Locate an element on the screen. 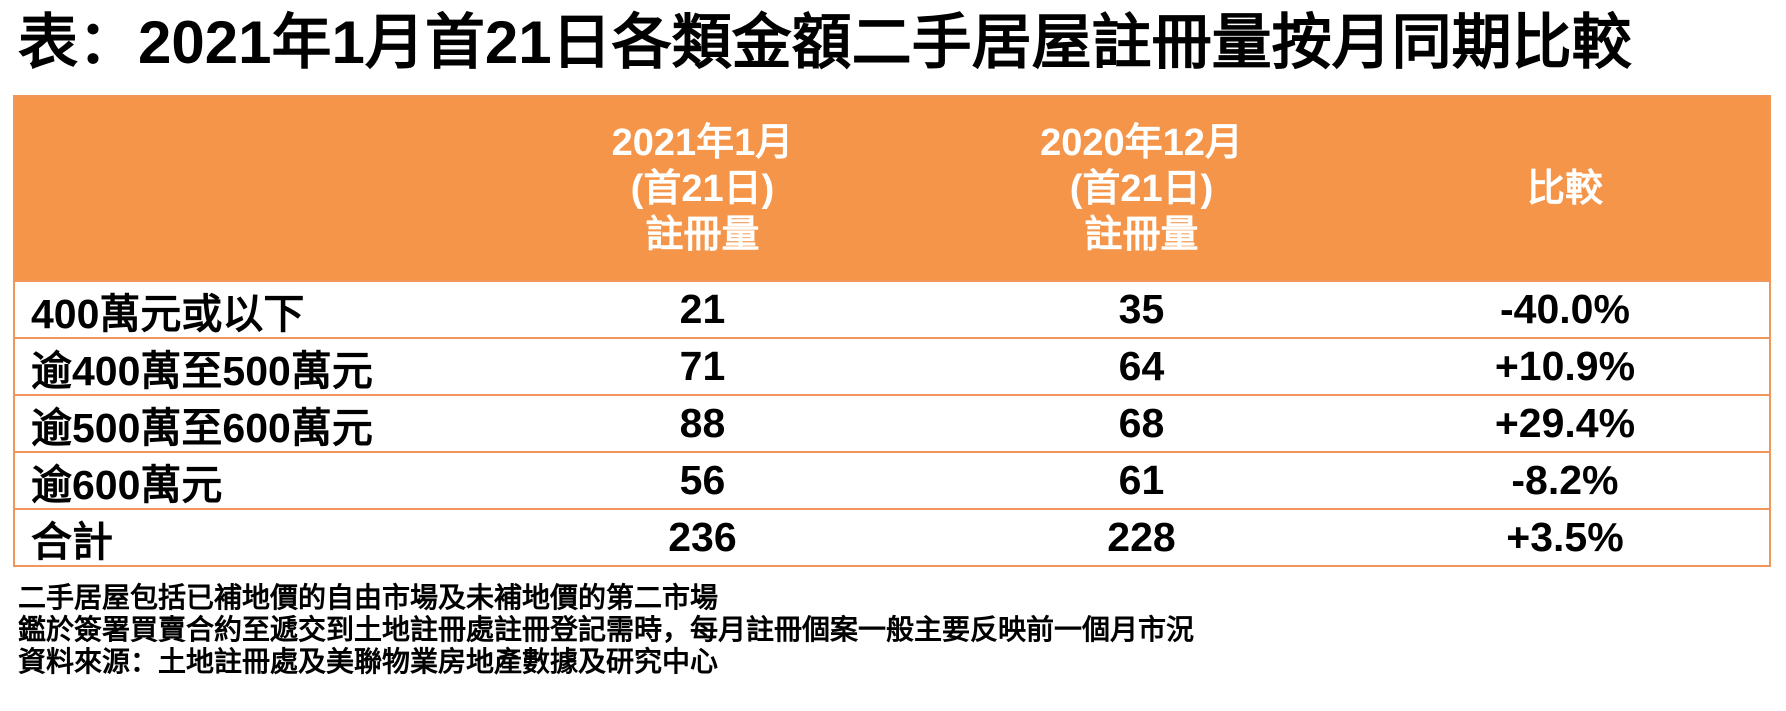 This screenshot has height=711, width=1786. header-line-period: 2021年1月 is located at coordinates (702, 142).